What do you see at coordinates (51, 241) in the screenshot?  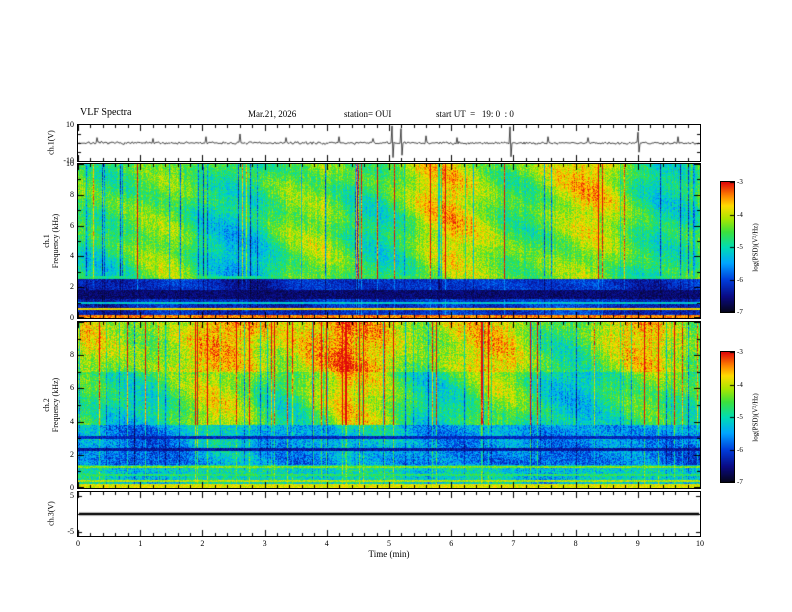 I see `ch1-frequency-axis-label: ch.1 Frequency (kHz)` at bounding box center [51, 241].